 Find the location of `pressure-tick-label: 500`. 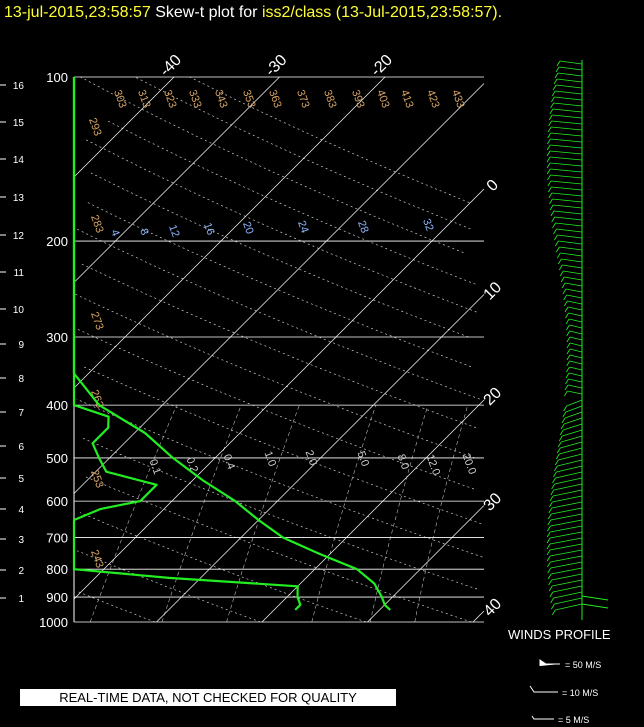

pressure-tick-label: 500 is located at coordinates (57, 458).